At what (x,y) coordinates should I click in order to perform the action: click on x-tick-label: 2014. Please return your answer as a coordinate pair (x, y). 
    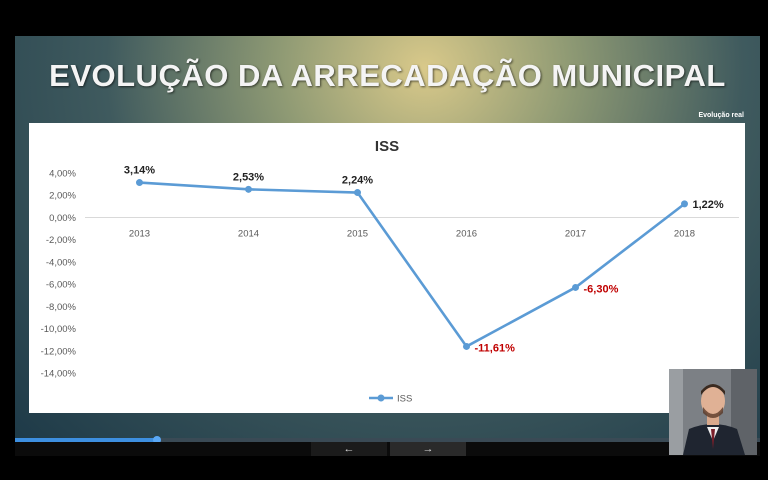
    Looking at the image, I should click on (248, 233).